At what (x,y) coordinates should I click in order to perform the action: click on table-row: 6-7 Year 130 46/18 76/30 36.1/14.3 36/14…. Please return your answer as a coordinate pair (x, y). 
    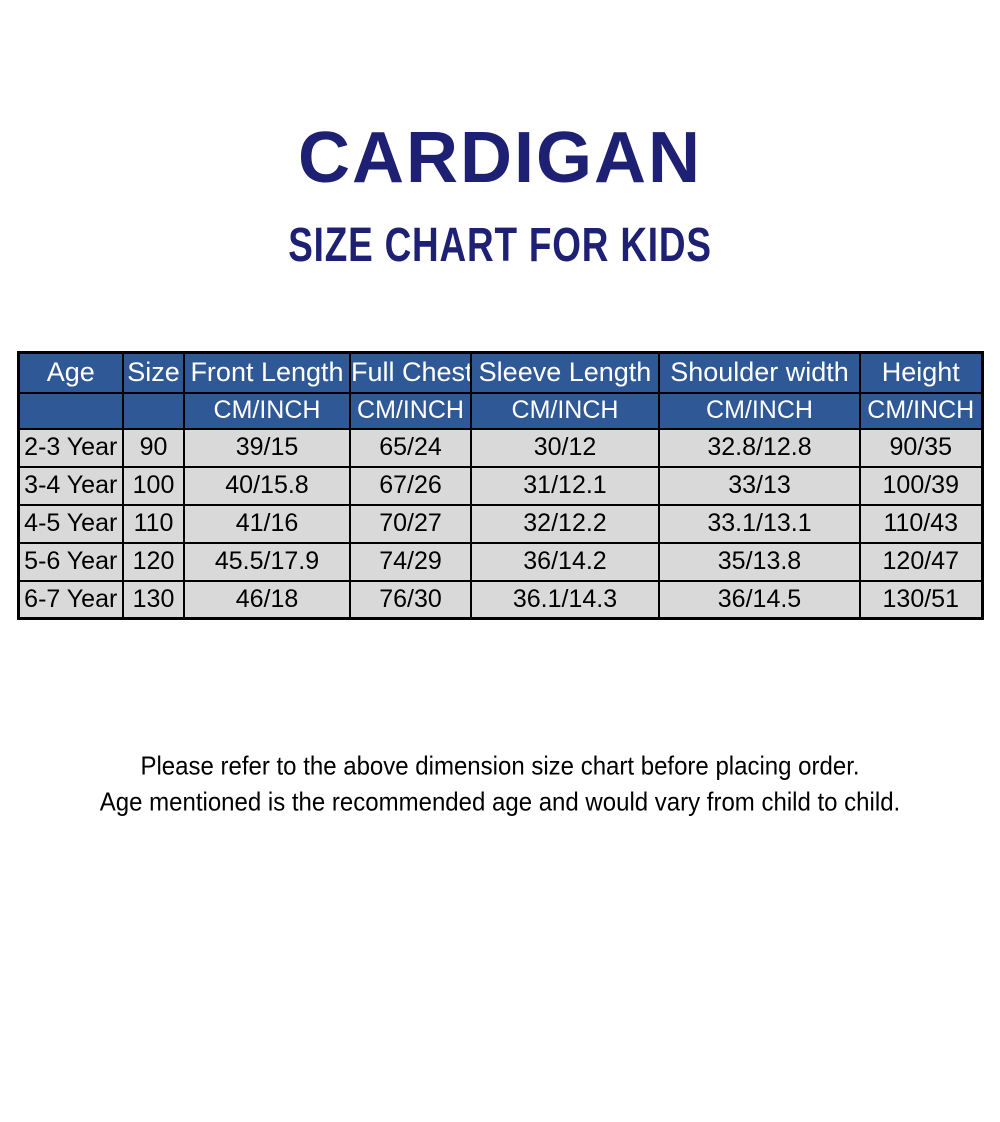
    Looking at the image, I should click on (500, 599).